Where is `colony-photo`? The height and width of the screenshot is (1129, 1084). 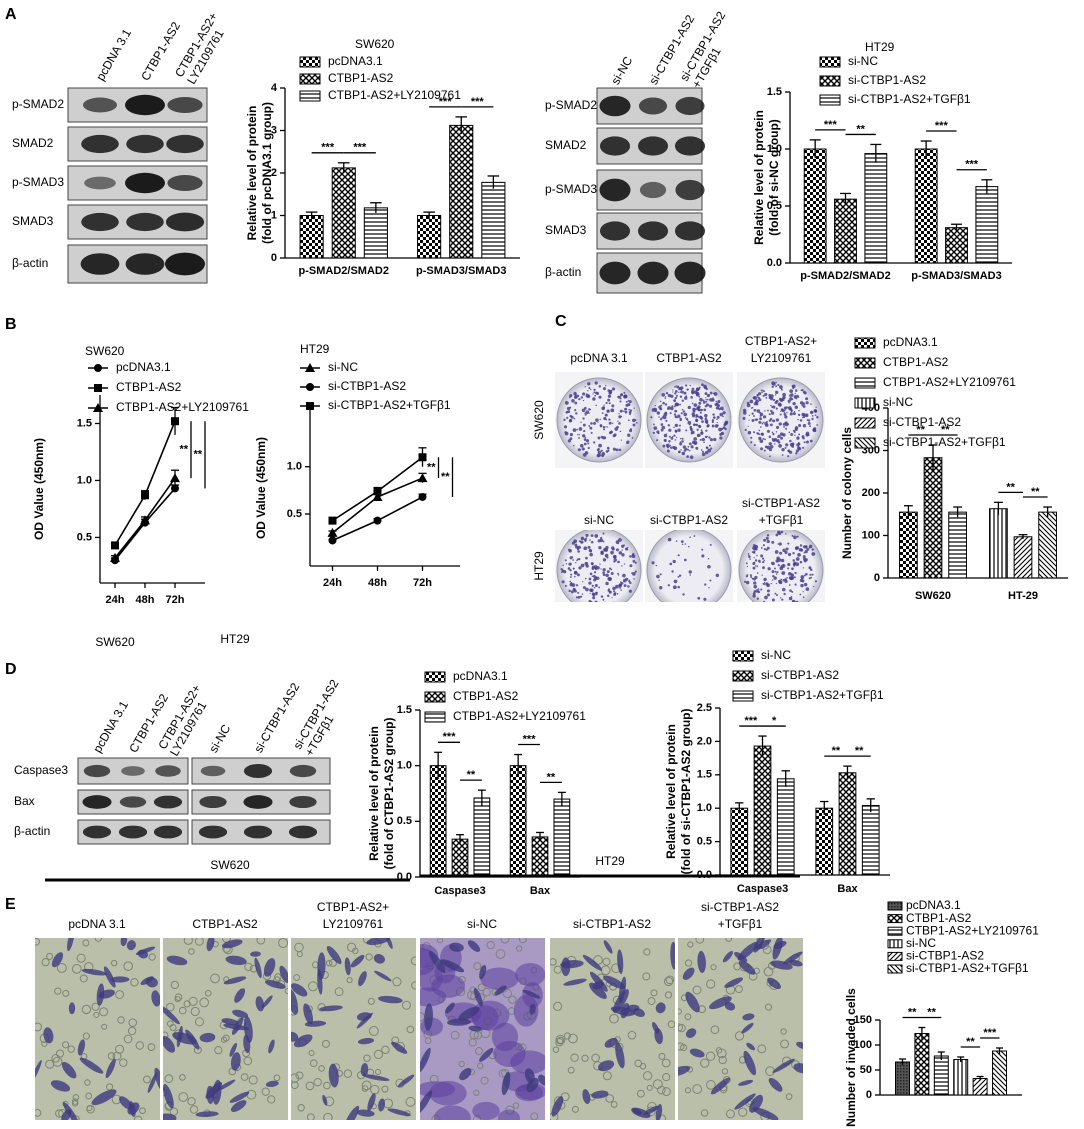
colony-photo is located at coordinates (599, 569).